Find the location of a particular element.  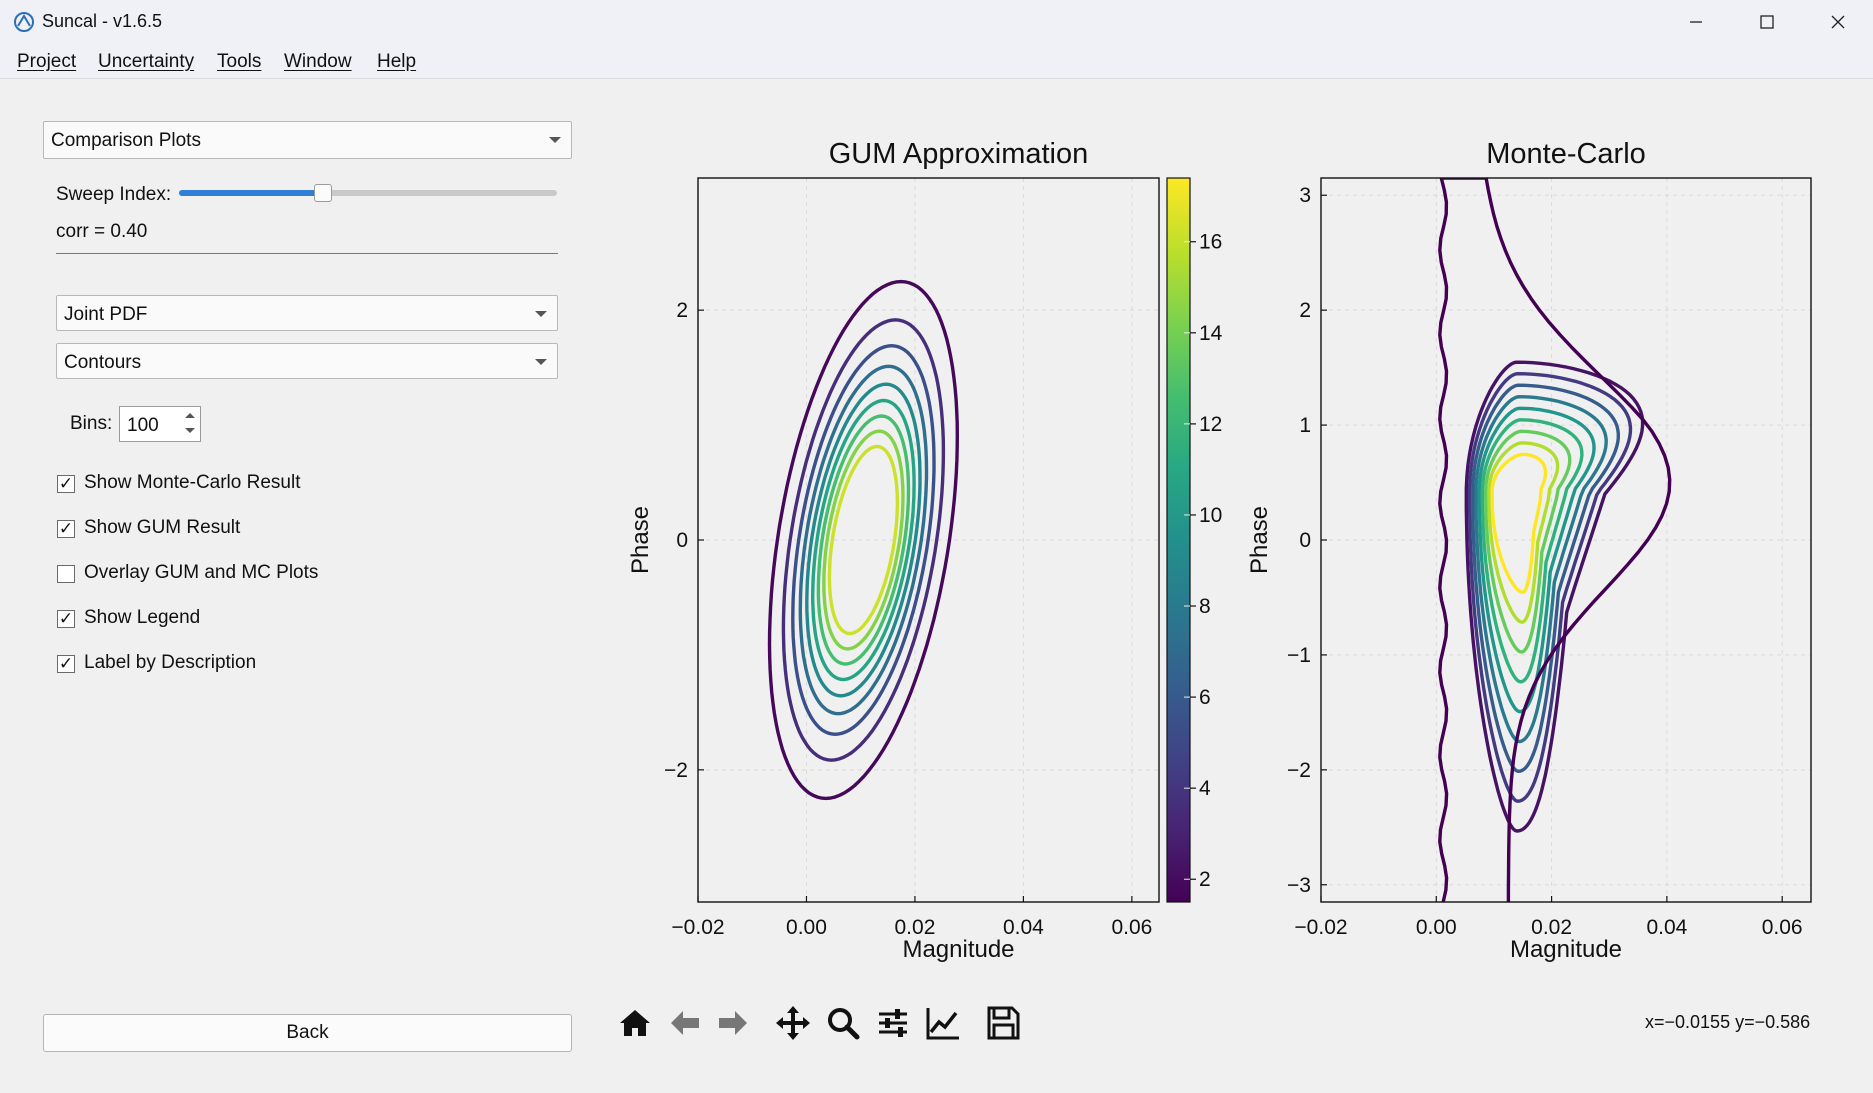

colorbar-tick-label: 14 is located at coordinates (1211, 333).